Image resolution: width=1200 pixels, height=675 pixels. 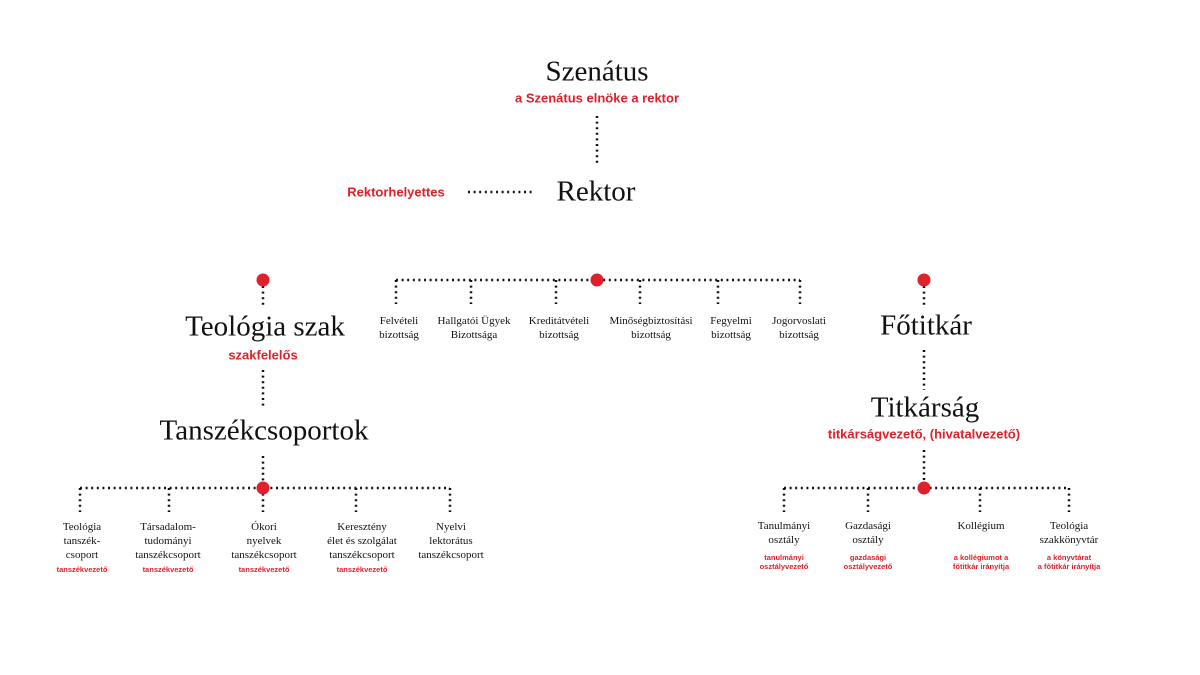 I want to click on department-node: Nyelvi lektorátus tanszékcsoport, so click(x=451, y=541).